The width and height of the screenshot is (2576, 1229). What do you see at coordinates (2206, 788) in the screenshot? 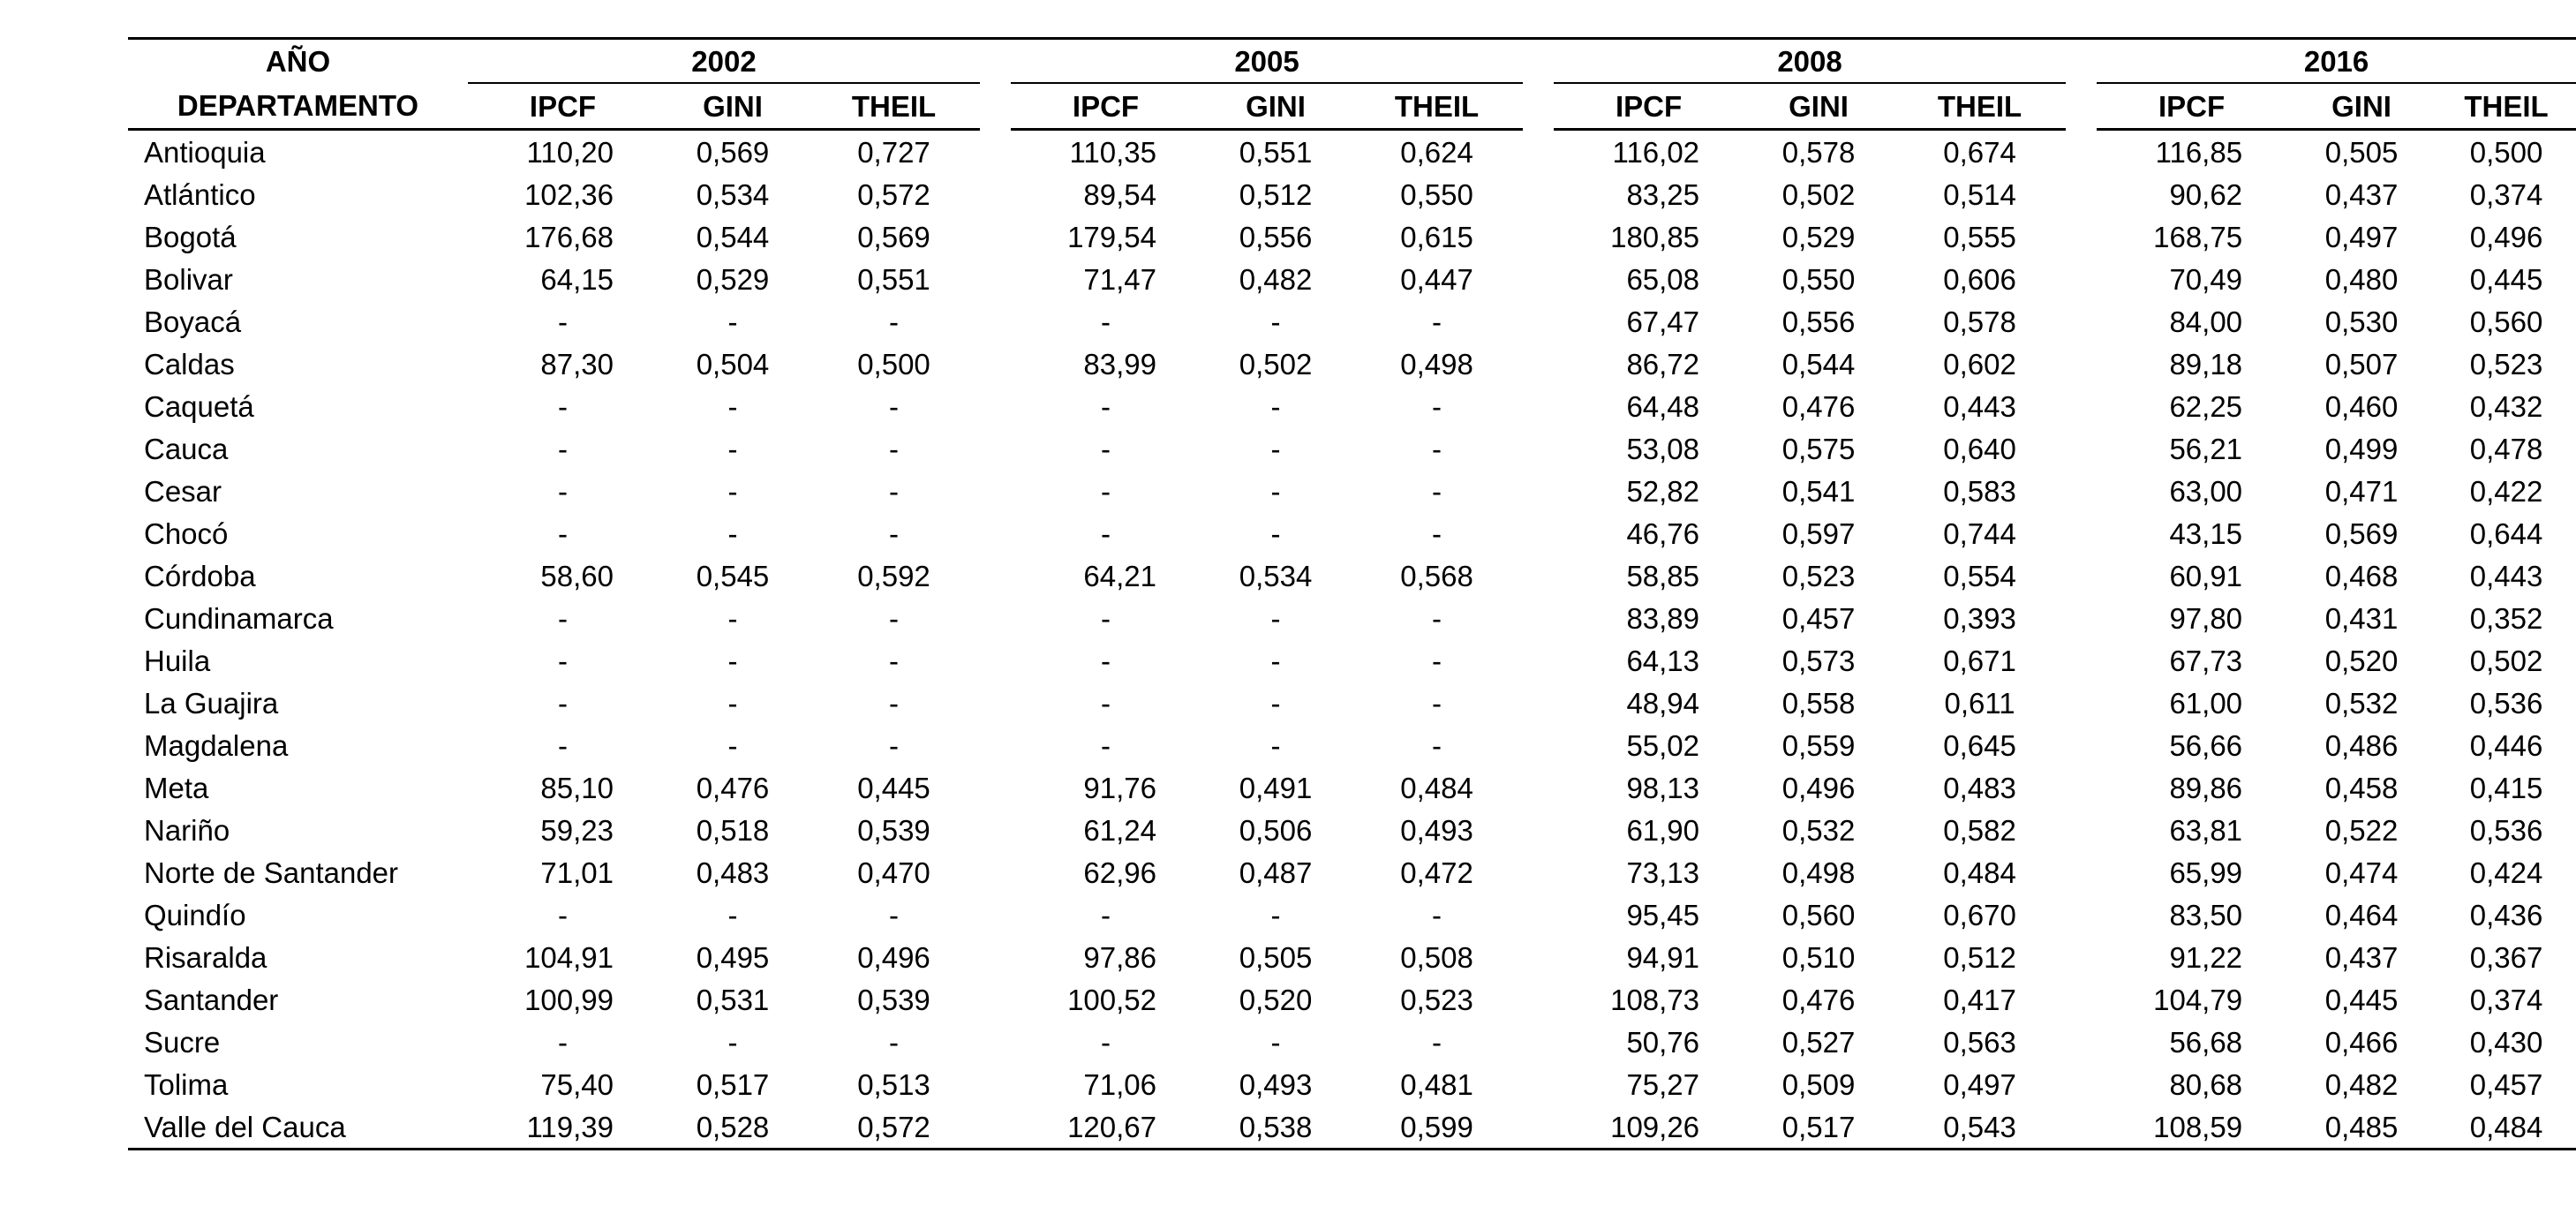
I see `value-cell-2016-ipcf: 89,86` at bounding box center [2206, 788].